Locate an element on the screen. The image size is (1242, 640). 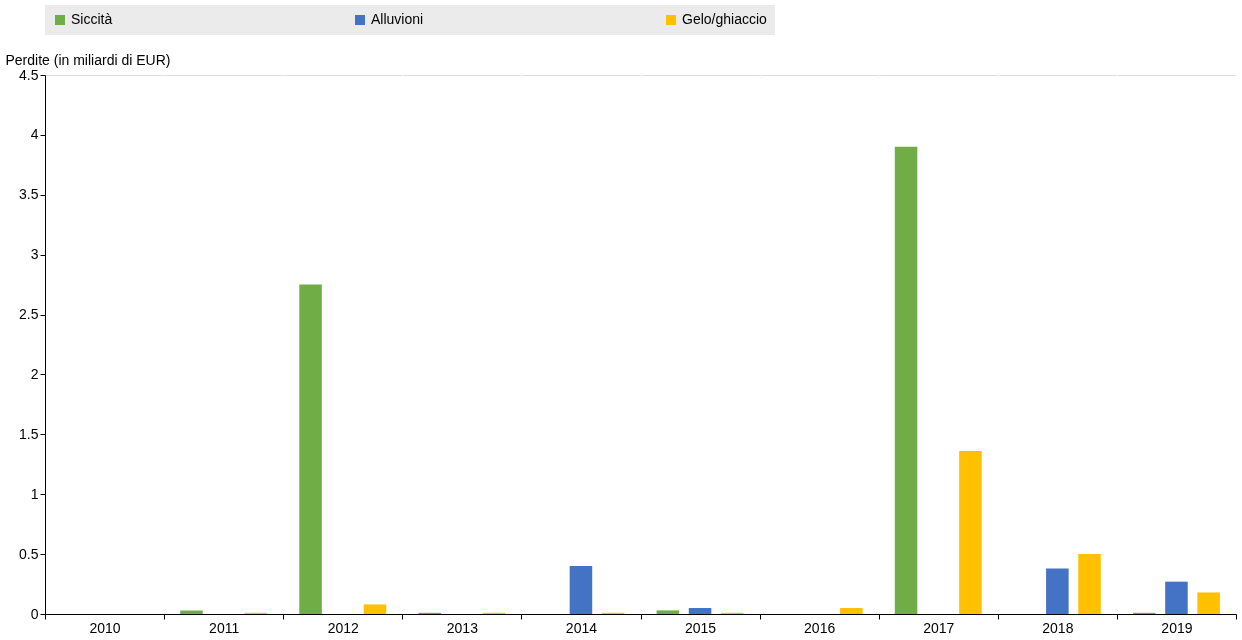
y-tick-label: 4 is located at coordinates (34, 134).